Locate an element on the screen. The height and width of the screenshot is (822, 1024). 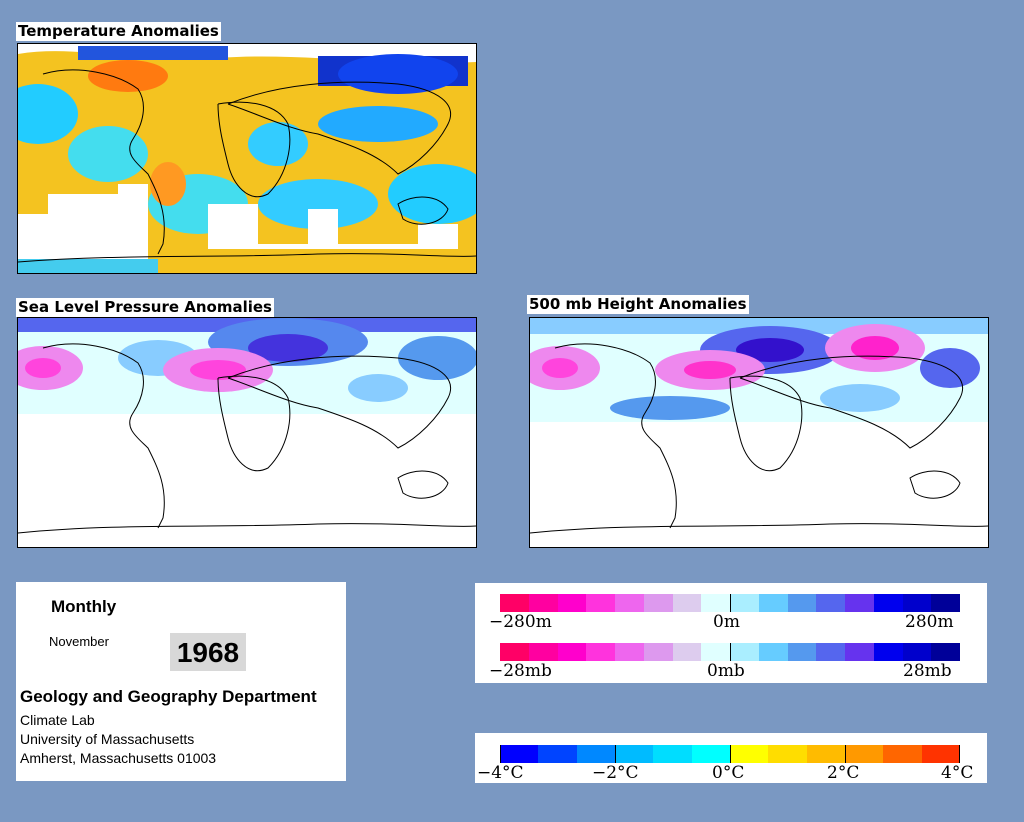
pressure-zero-tick is located at coordinates (730, 652).